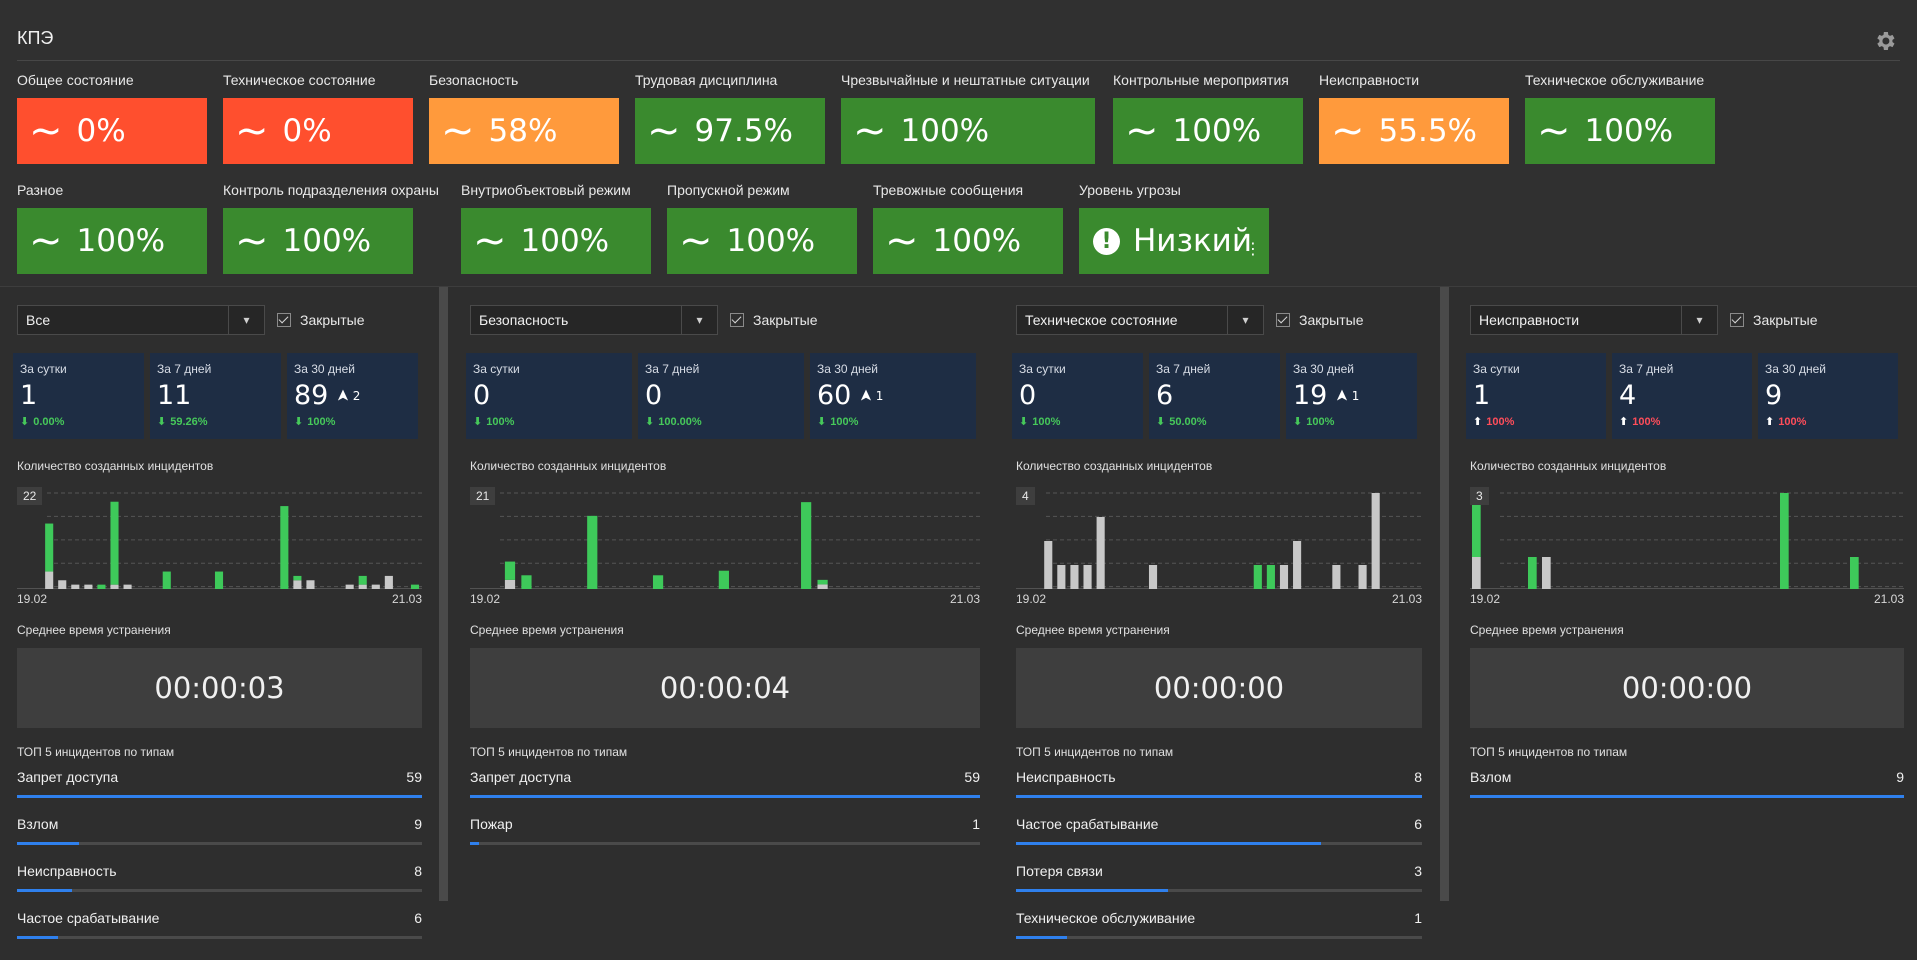 Image resolution: width=1917 pixels, height=960 pixels. I want to click on kpi-value-box: ~97.5%, so click(730, 131).